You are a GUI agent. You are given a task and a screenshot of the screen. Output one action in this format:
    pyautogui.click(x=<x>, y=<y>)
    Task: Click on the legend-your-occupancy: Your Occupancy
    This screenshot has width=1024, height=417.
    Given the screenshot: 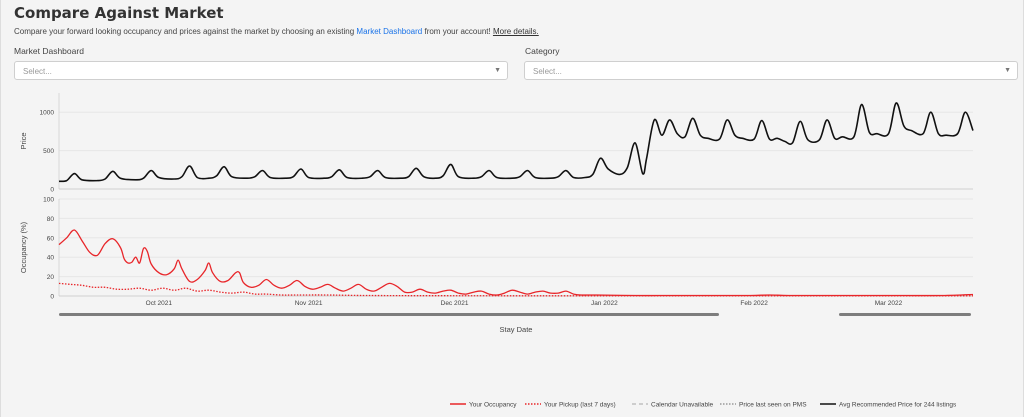 What is the action you would take?
    pyautogui.click(x=483, y=405)
    